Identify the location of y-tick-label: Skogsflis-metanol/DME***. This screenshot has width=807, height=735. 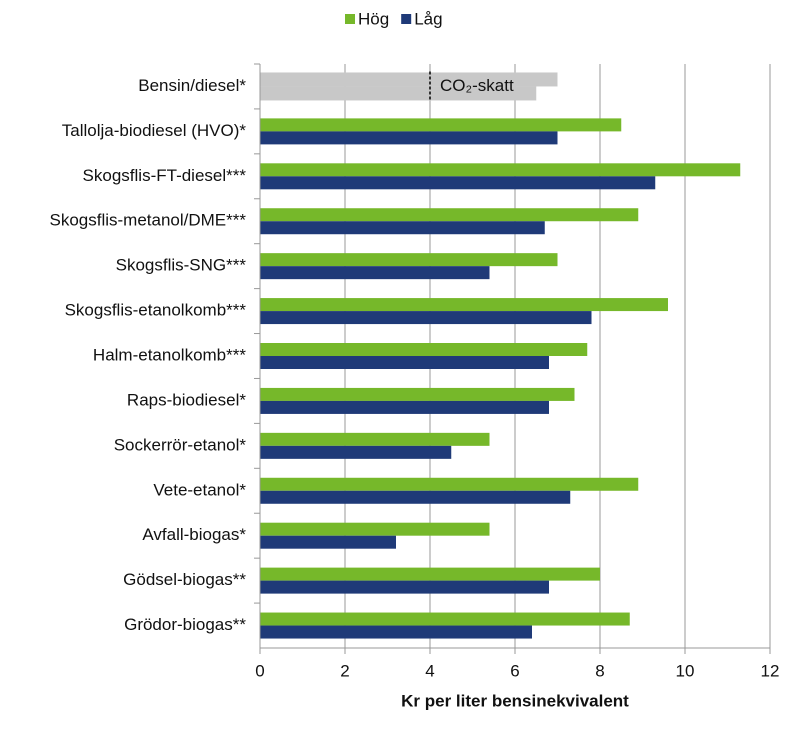
(147, 220).